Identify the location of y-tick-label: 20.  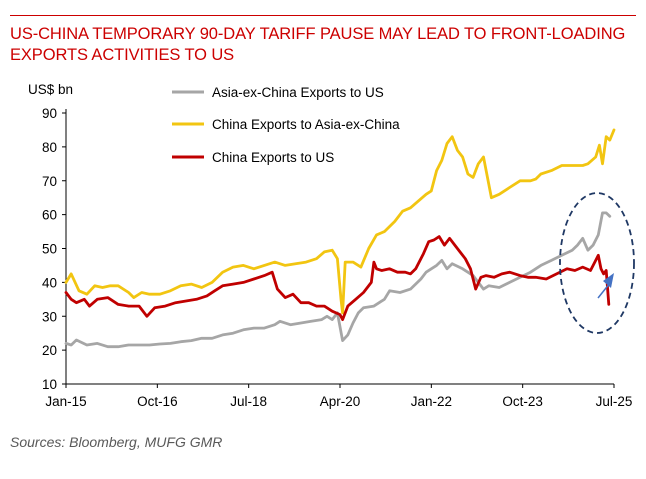
(49, 350).